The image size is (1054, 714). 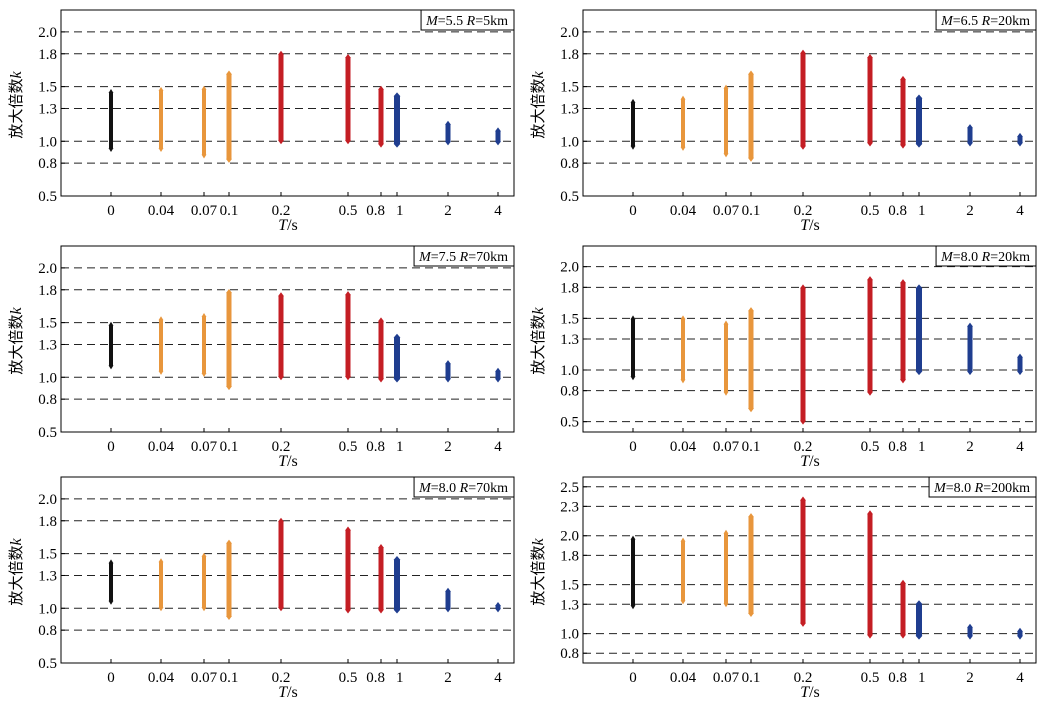 I want to click on x-axis-title: T/s, so click(x=810, y=692).